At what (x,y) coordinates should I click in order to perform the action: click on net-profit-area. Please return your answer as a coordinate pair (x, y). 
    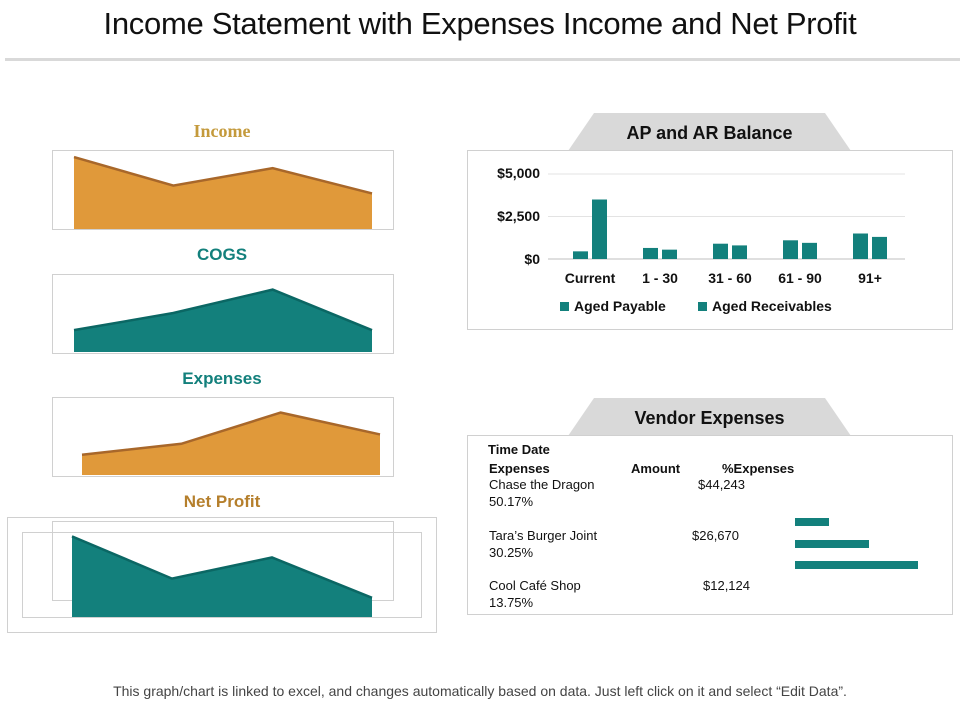
    Looking at the image, I should click on (222, 576).